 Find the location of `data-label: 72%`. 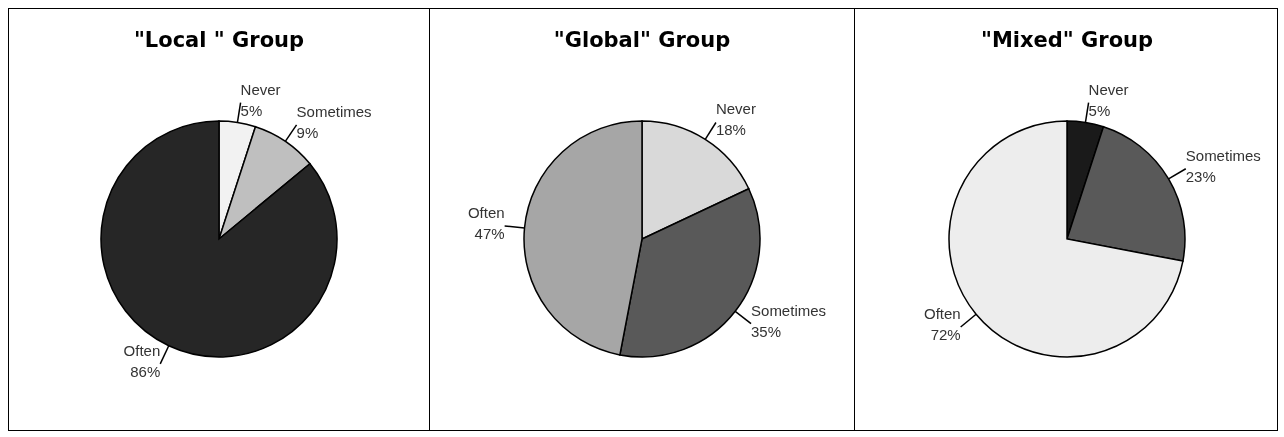

data-label: 72% is located at coordinates (945, 334).